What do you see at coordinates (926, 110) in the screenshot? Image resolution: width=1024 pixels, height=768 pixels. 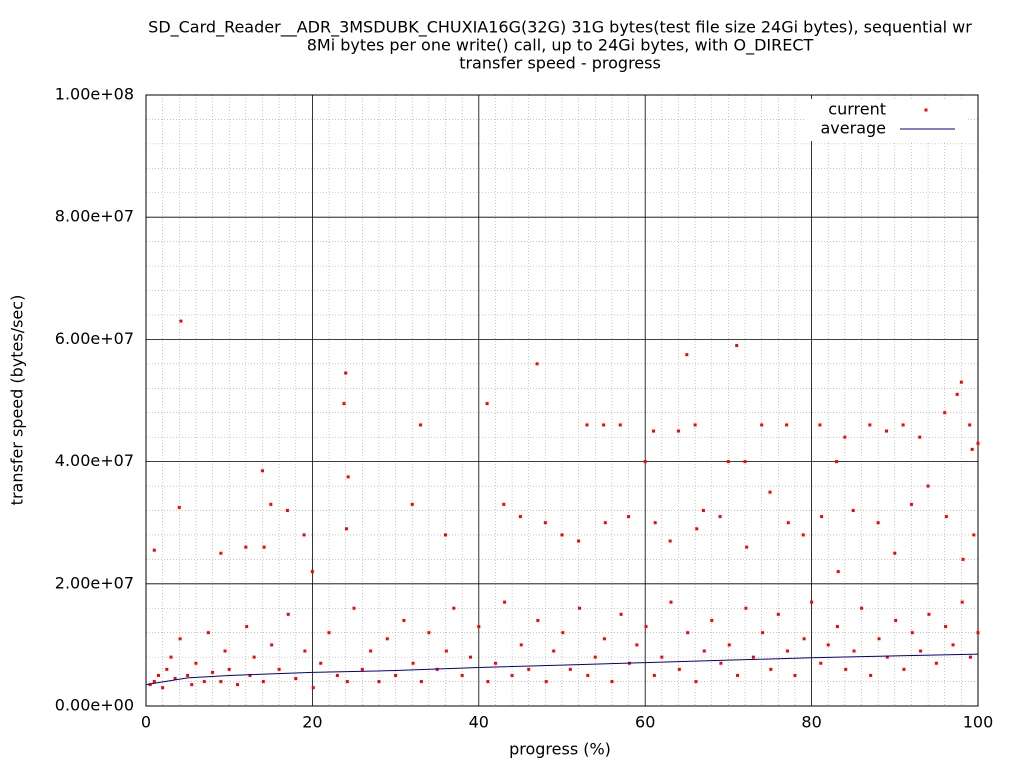 I see `legend-marker` at bounding box center [926, 110].